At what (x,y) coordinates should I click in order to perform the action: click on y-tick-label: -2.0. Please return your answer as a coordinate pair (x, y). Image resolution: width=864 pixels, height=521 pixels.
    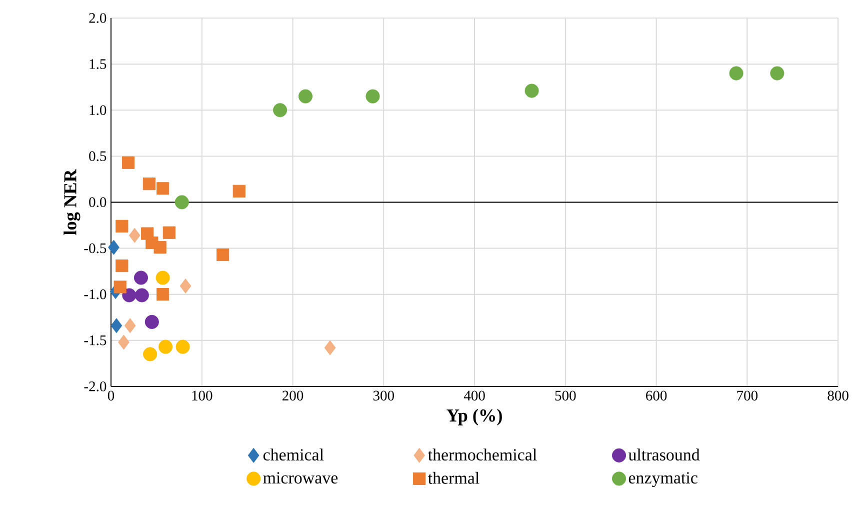
    Looking at the image, I should click on (95, 386).